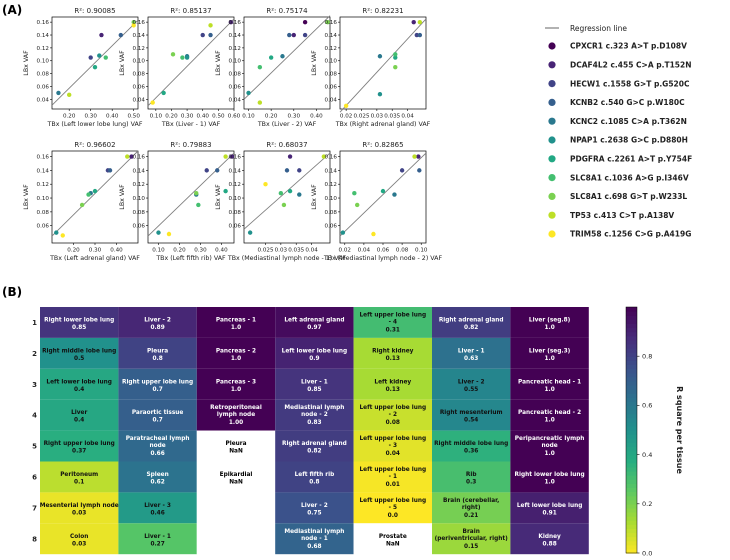 This screenshot has width=730, height=560. I want to click on heatmap-cell-label-line: - 5, so click(393, 508).